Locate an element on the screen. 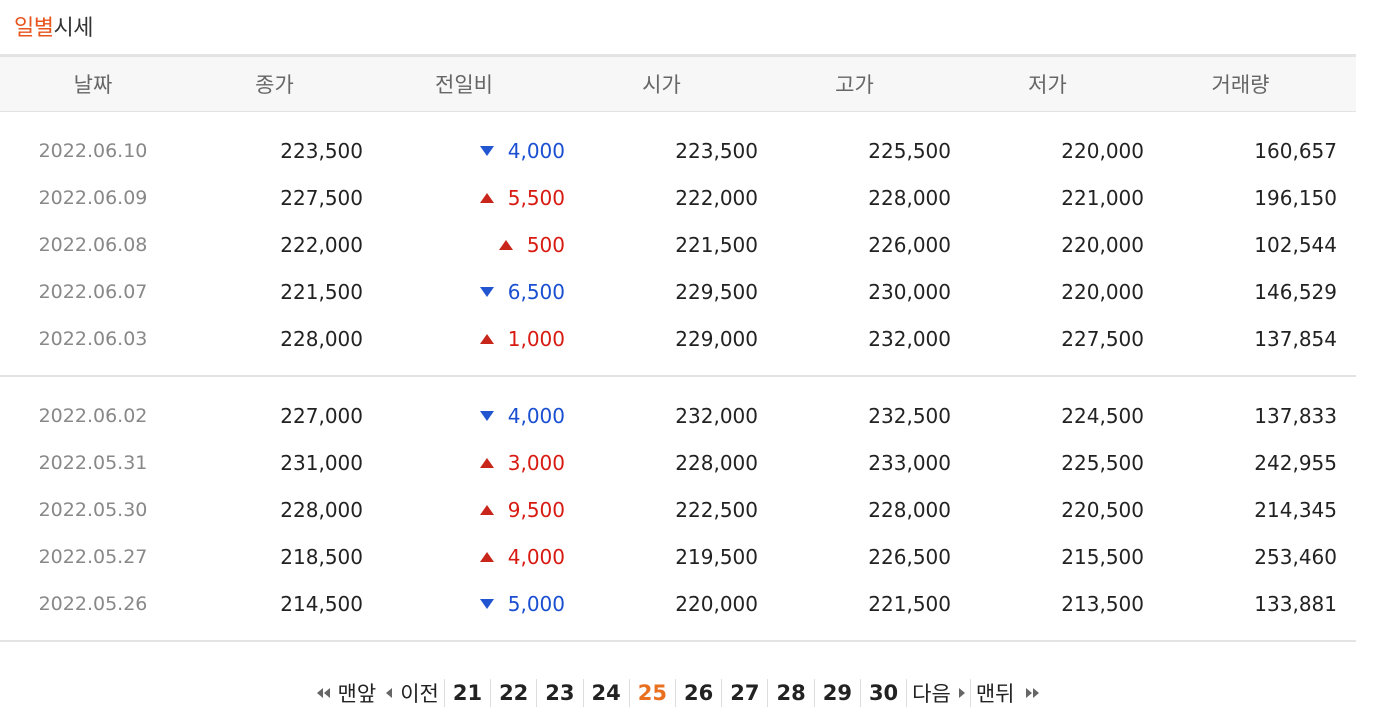 The height and width of the screenshot is (722, 1392). page-link: 28 is located at coordinates (791, 693).